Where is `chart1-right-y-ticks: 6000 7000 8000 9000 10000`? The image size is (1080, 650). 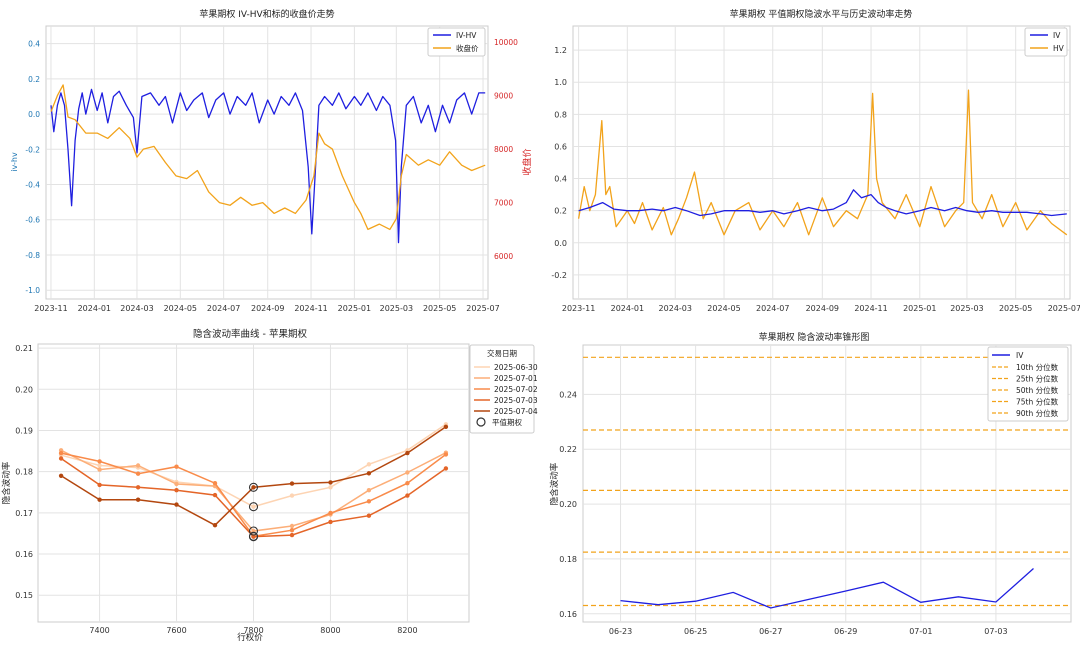
chart1-right-y-ticks: 6000 7000 8000 9000 10000 is located at coordinates (506, 149).